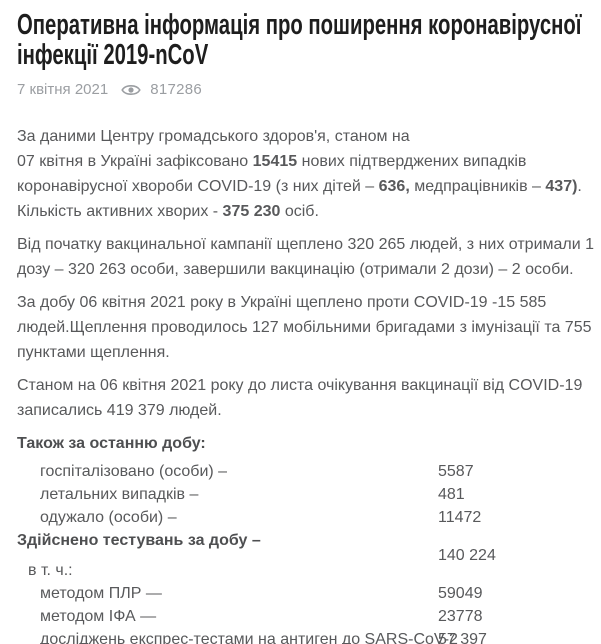 This screenshot has height=644, width=601. What do you see at coordinates (412, 161) in the screenshot?
I see `text-segment: нових підтверджених випадків` at bounding box center [412, 161].